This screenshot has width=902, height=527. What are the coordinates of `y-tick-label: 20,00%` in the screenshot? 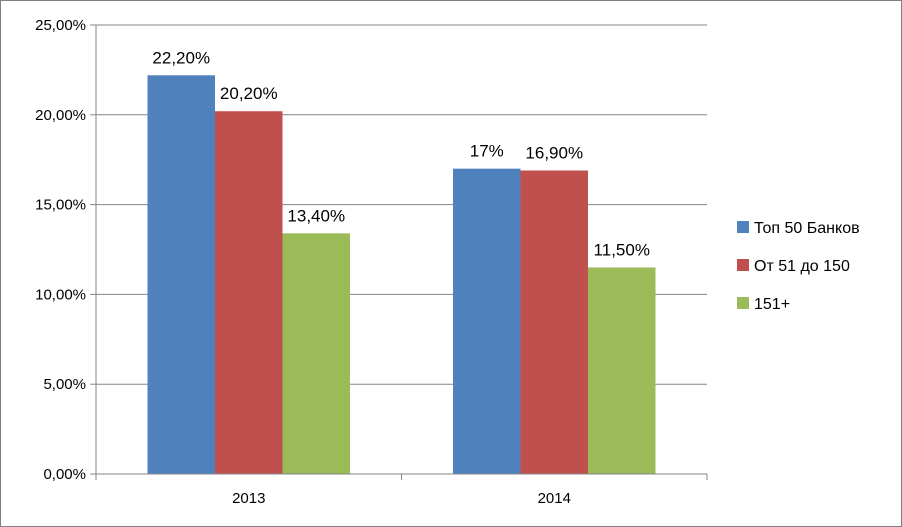 It's located at (60, 115).